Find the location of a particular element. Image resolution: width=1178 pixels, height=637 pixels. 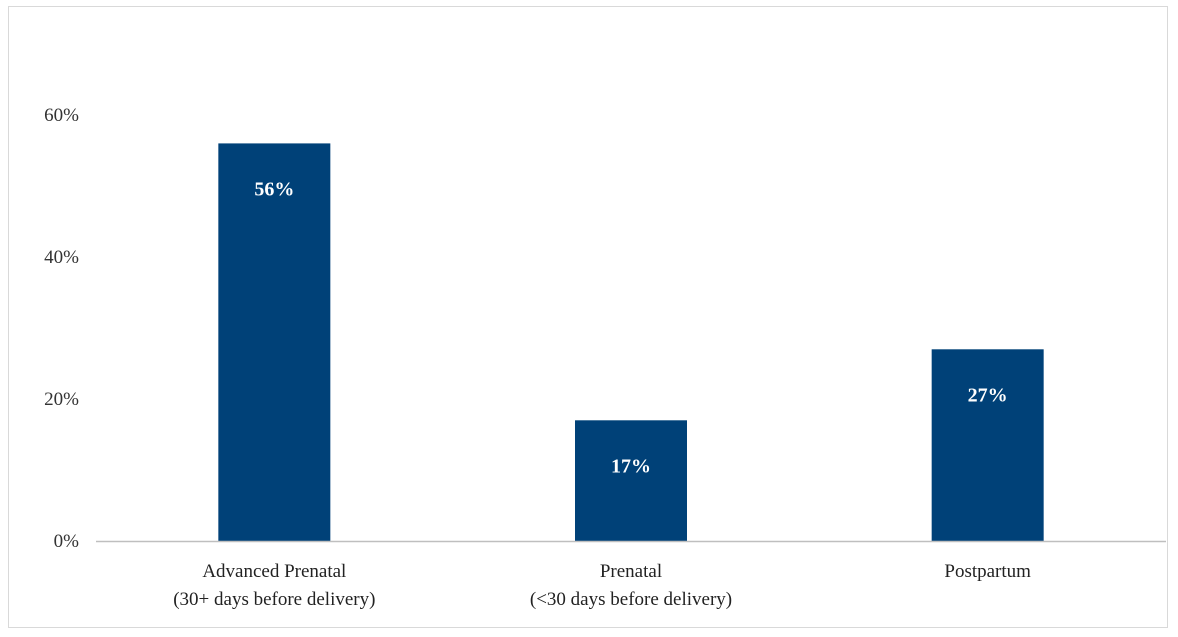

x-tick-label: Advanced Prenatal is located at coordinates (274, 571).